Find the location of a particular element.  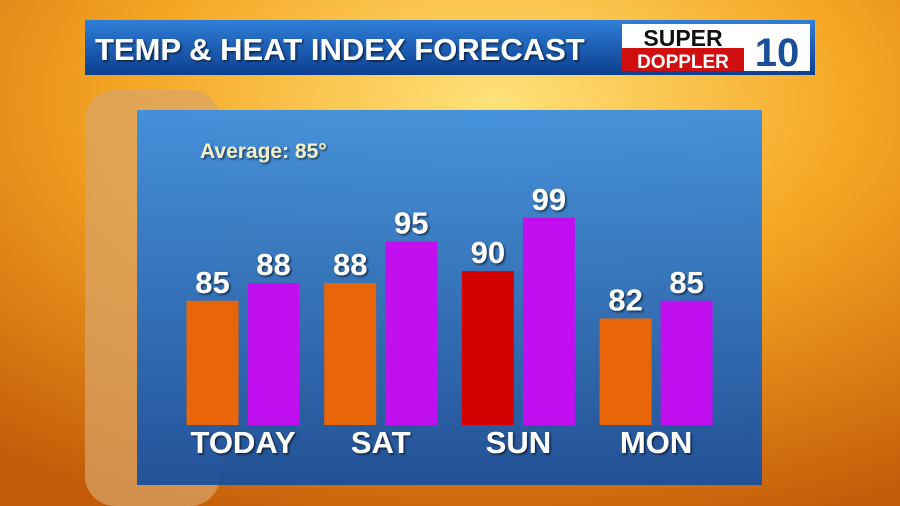

logo-bottom-bg is located at coordinates (683, 59).